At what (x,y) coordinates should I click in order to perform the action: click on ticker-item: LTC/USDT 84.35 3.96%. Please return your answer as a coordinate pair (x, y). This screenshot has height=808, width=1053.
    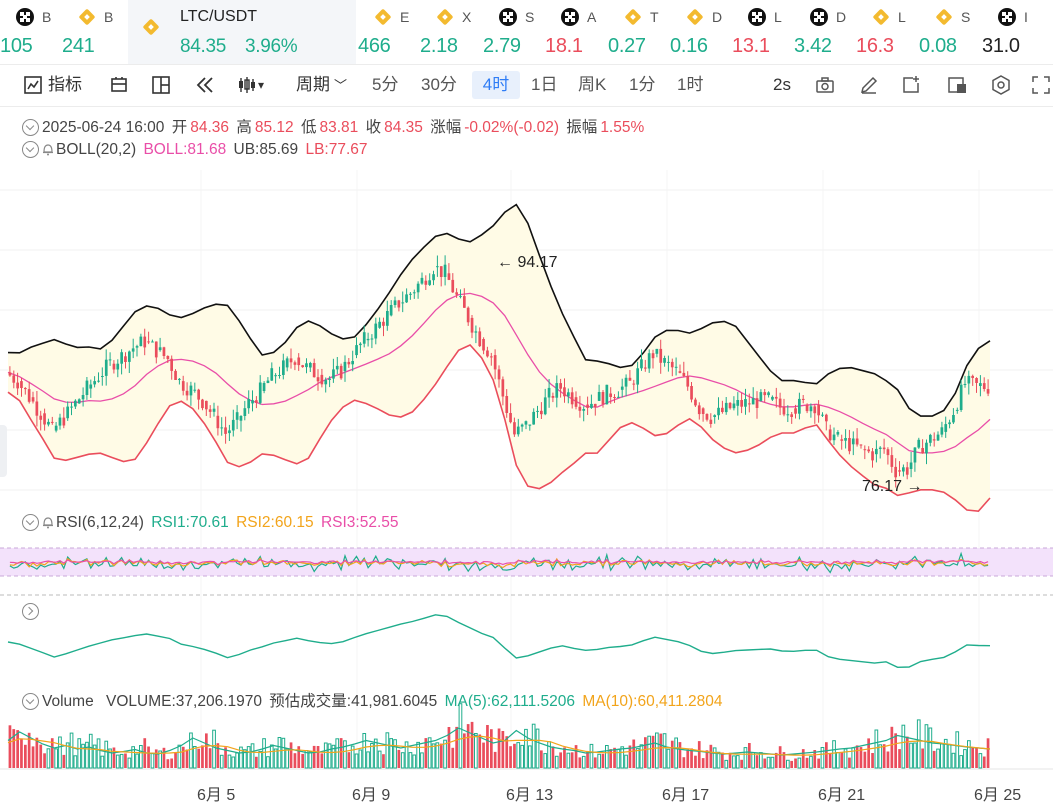
    Looking at the image, I should click on (242, 32).